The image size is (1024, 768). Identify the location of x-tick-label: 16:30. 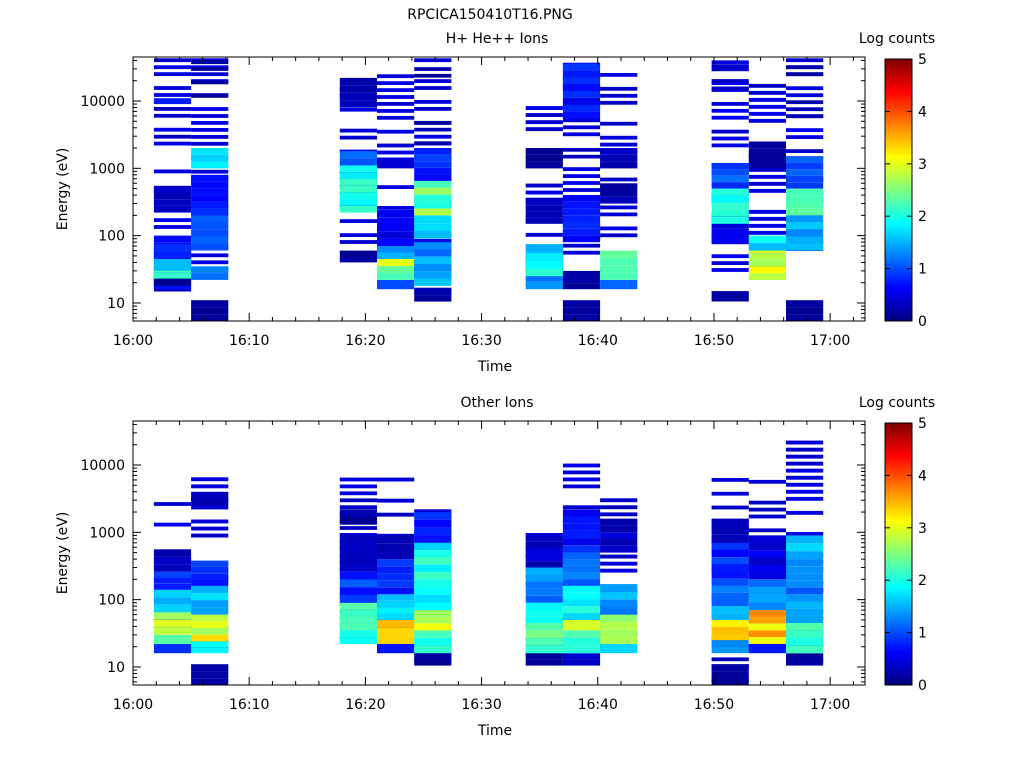
(481, 705).